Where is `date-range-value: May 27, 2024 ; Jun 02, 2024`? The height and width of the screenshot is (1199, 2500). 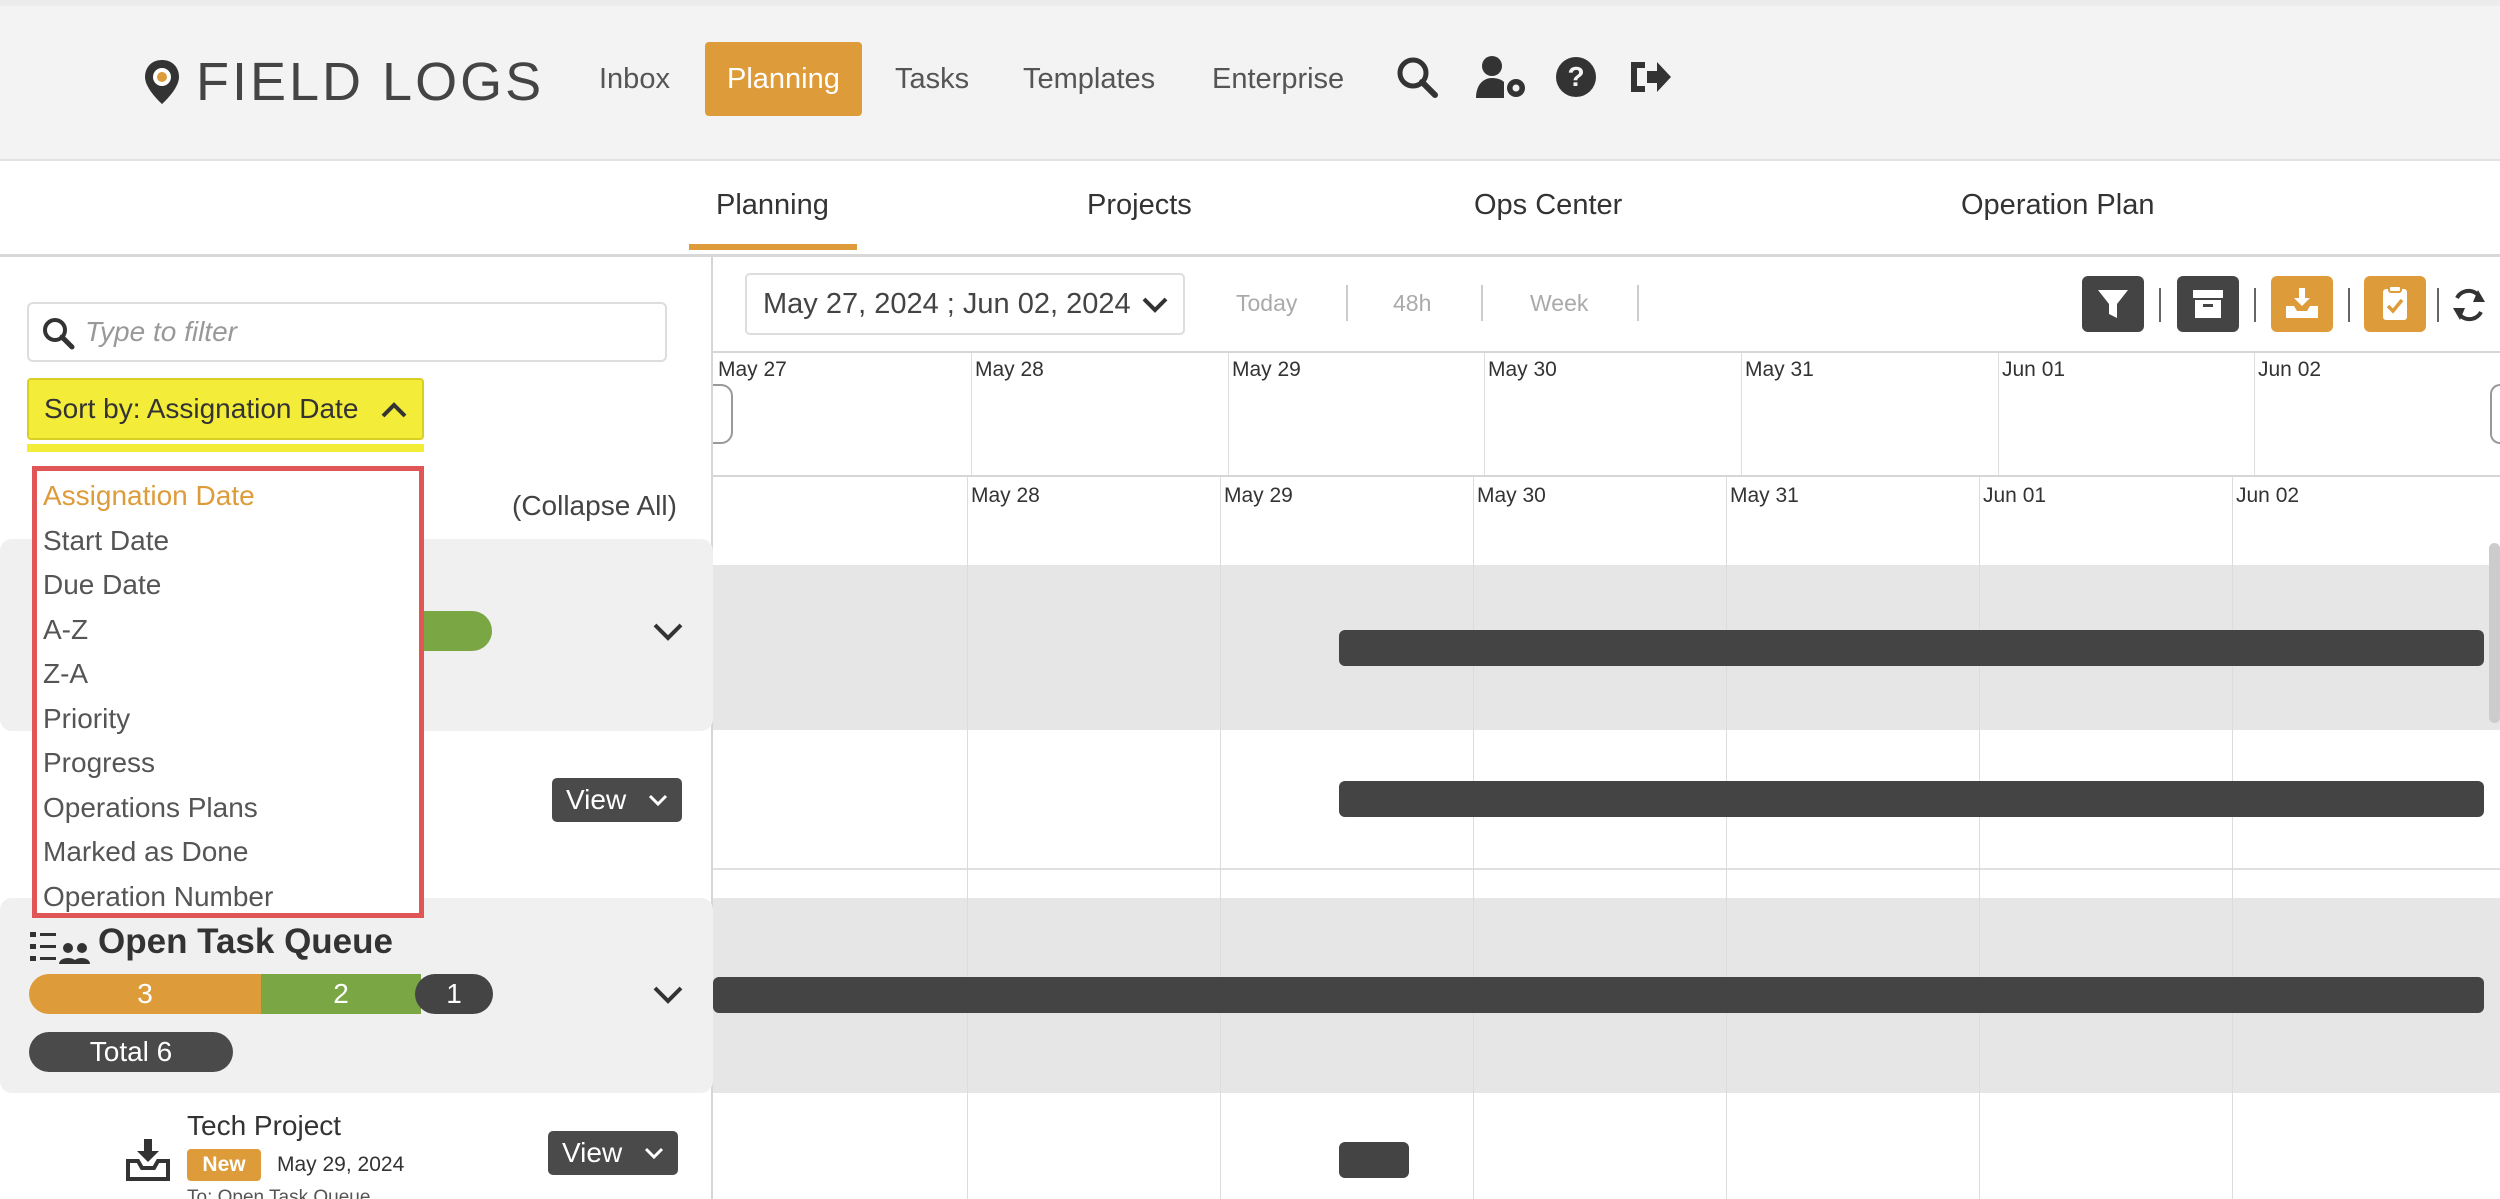 date-range-value: May 27, 2024 ; Jun 02, 2024 is located at coordinates (947, 304).